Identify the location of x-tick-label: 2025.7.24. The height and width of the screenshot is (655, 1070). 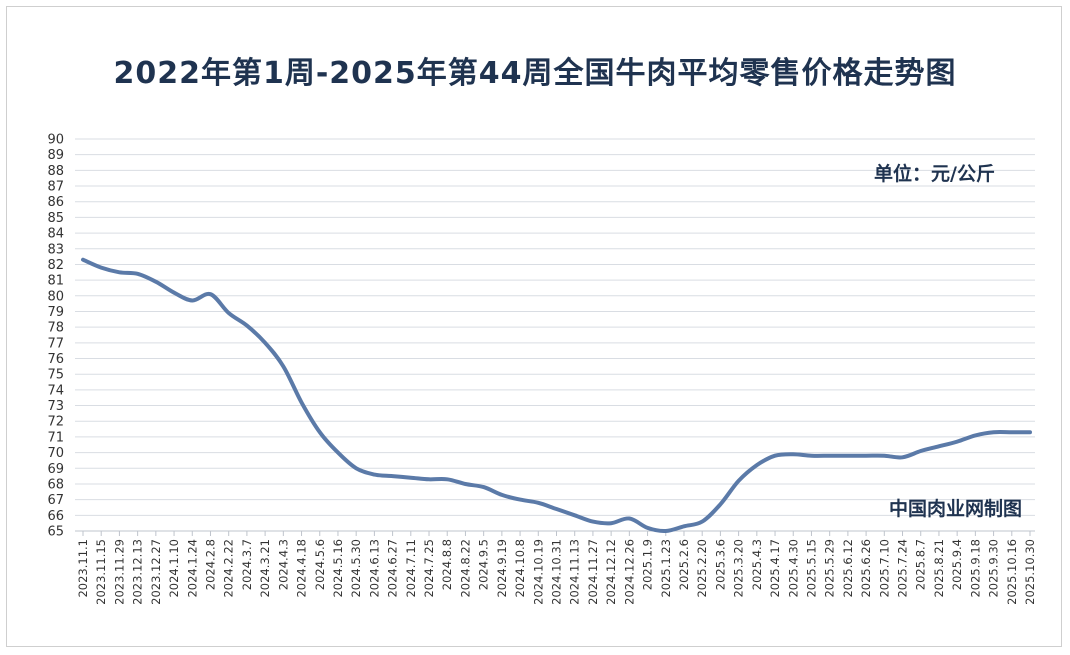
(903, 568).